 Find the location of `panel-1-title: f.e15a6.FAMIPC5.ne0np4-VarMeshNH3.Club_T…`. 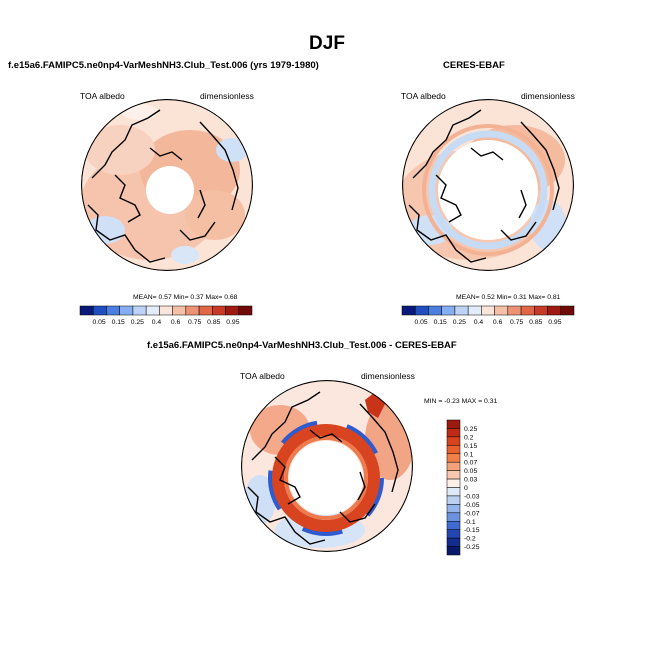

panel-1-title: f.e15a6.FAMIPC5.ne0np4-VarMeshNH3.Club_T… is located at coordinates (163, 65).